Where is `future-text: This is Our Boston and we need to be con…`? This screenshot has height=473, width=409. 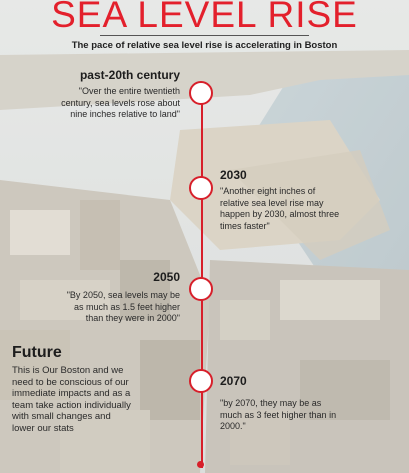
future-text: This is Our Boston and we need to be con… is located at coordinates (71, 399).